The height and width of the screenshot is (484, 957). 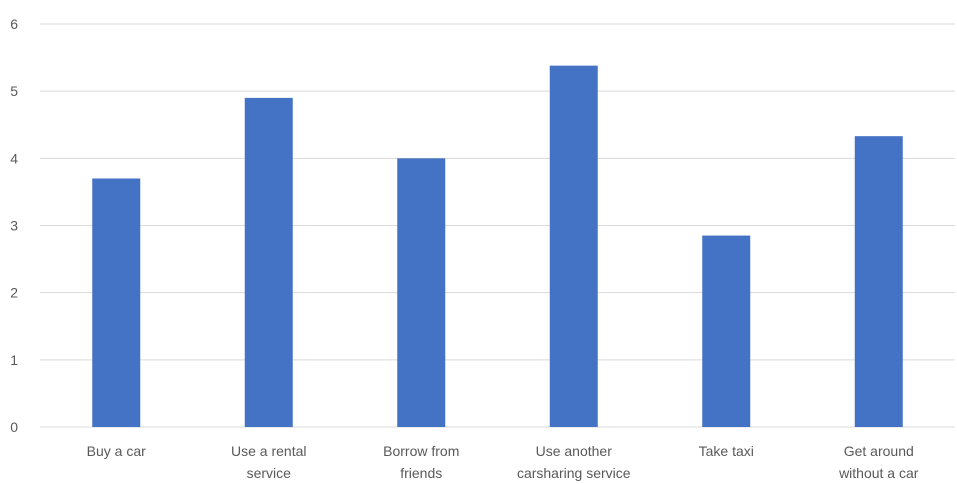 I want to click on x-category-label-line: Use a rental, so click(x=268, y=451).